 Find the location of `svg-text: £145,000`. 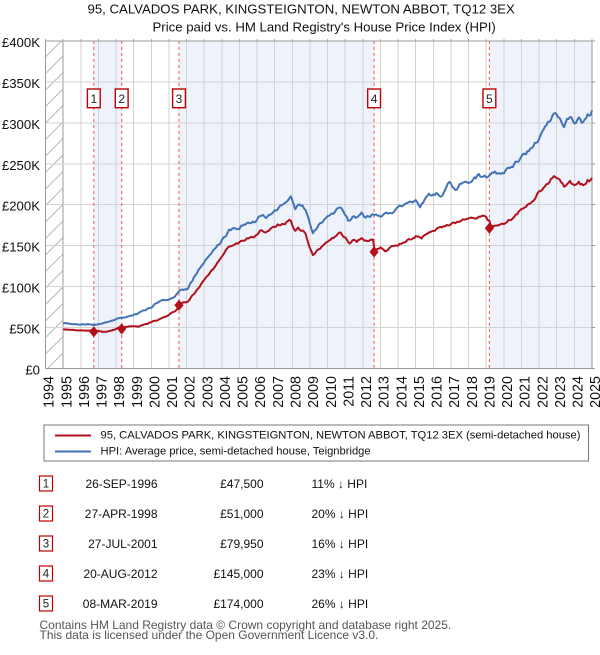

svg-text: £145,000 is located at coordinates (238, 574).